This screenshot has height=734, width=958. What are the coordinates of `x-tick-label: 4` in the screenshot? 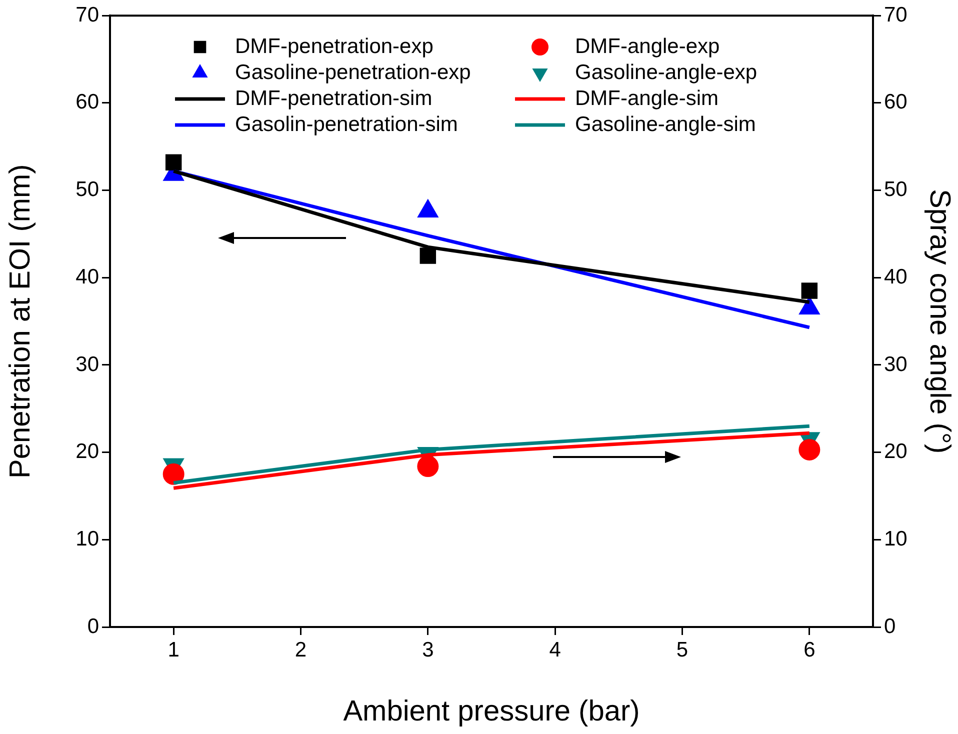 It's located at (555, 650).